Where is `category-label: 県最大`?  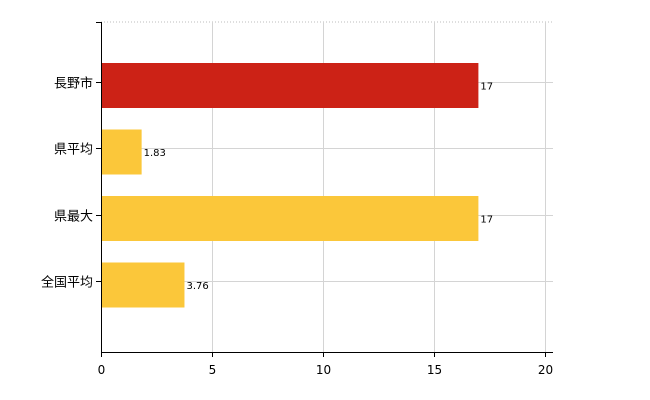
category-label: 県最大 is located at coordinates (73, 217).